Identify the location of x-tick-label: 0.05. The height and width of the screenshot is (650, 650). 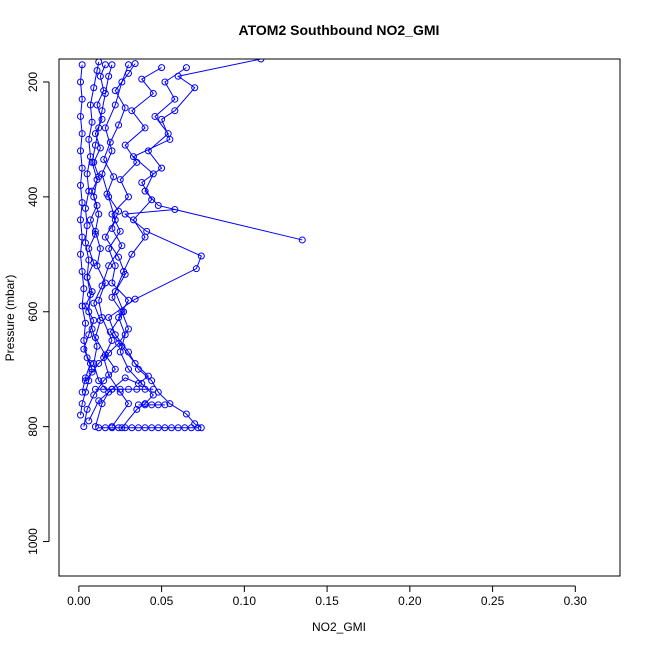
(162, 601).